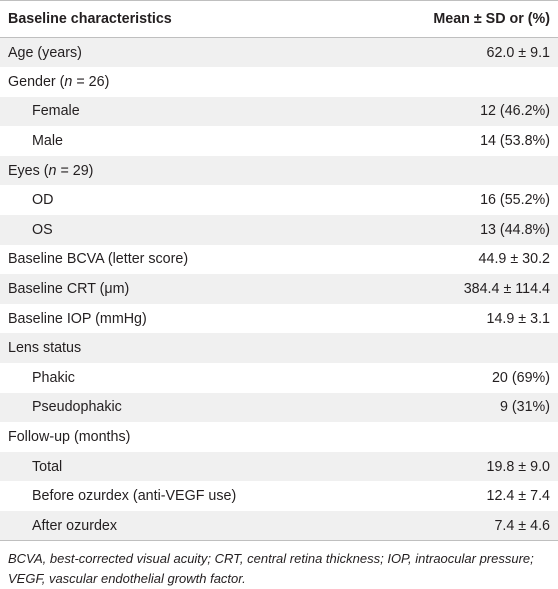  I want to click on row-value: 14 (53.8%), so click(515, 141).